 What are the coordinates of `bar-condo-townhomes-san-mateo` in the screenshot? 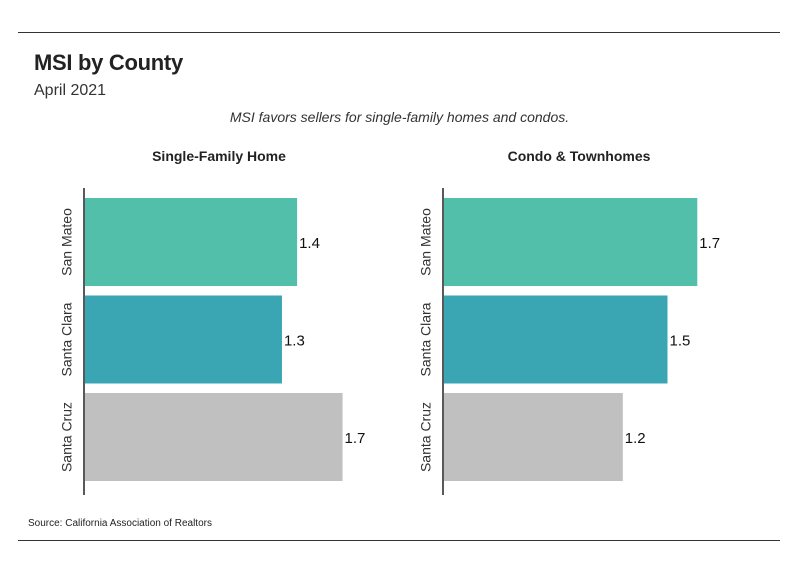 It's located at (571, 242).